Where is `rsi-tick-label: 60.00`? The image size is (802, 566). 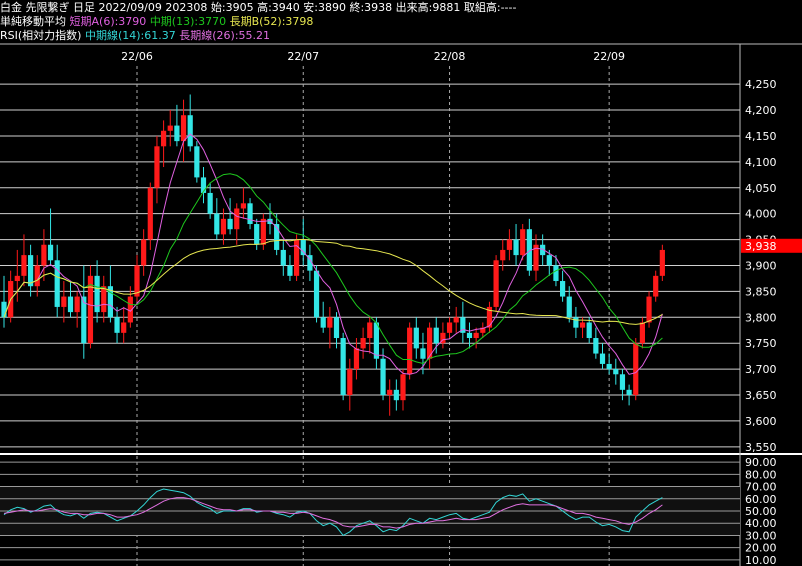
rsi-tick-label: 60.00 is located at coordinates (761, 499).